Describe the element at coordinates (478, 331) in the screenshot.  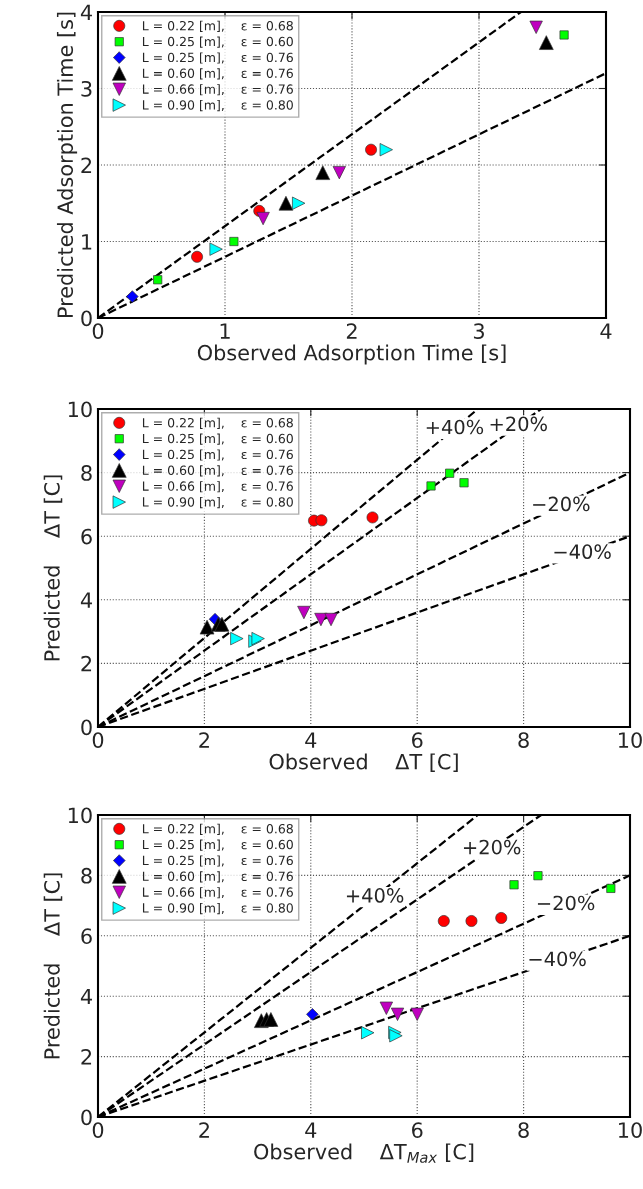
I see `x-tick-label: 3` at that location.